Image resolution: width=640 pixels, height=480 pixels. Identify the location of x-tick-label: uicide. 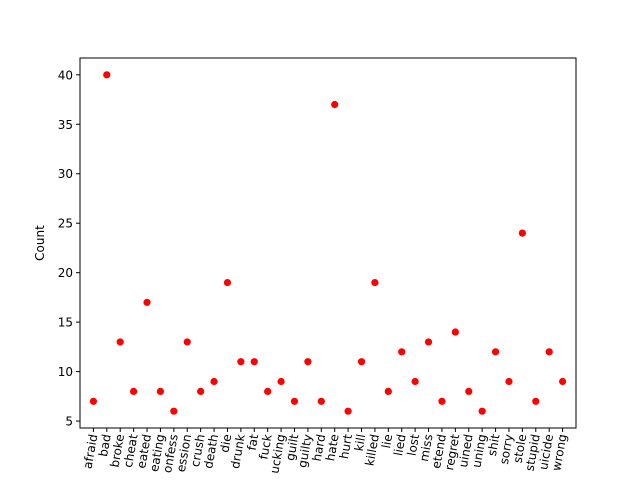
(546, 452).